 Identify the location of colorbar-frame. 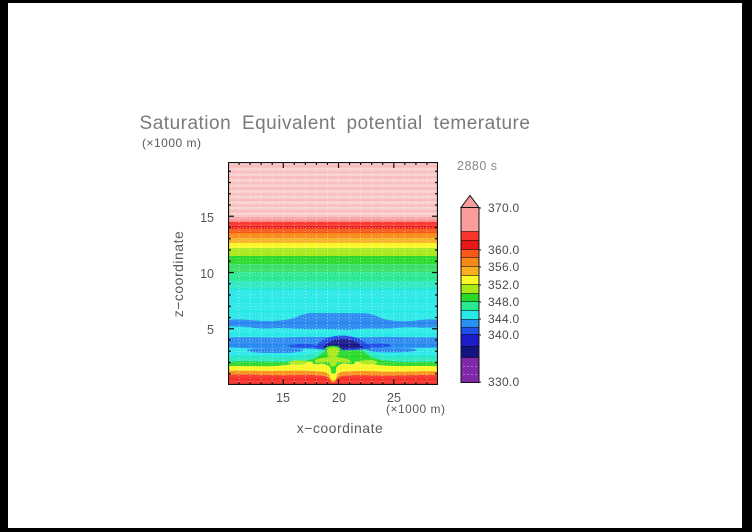
(470, 295).